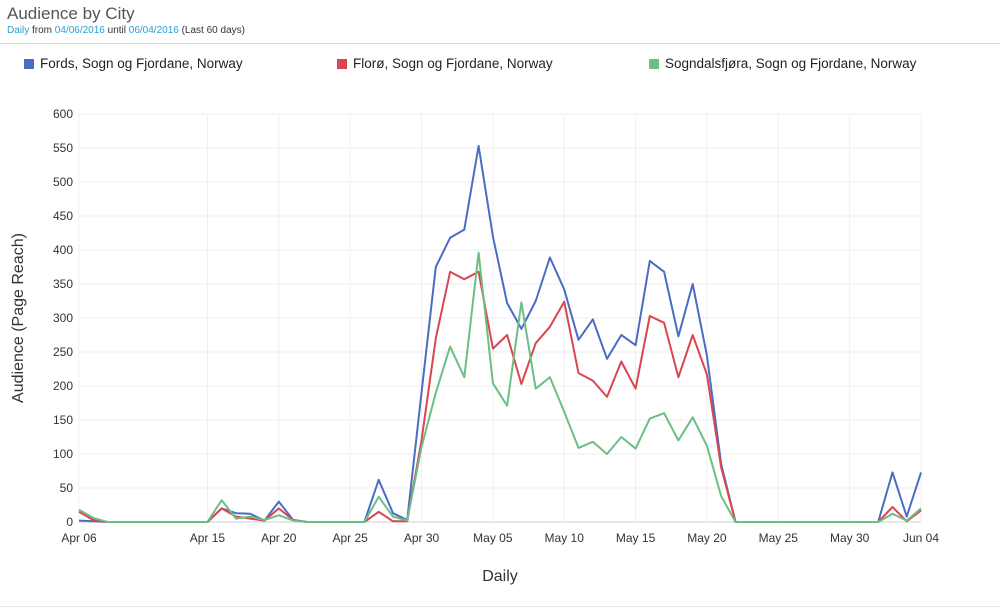 The width and height of the screenshot is (1000, 613). I want to click on page-title: Audience by City, so click(71, 13).